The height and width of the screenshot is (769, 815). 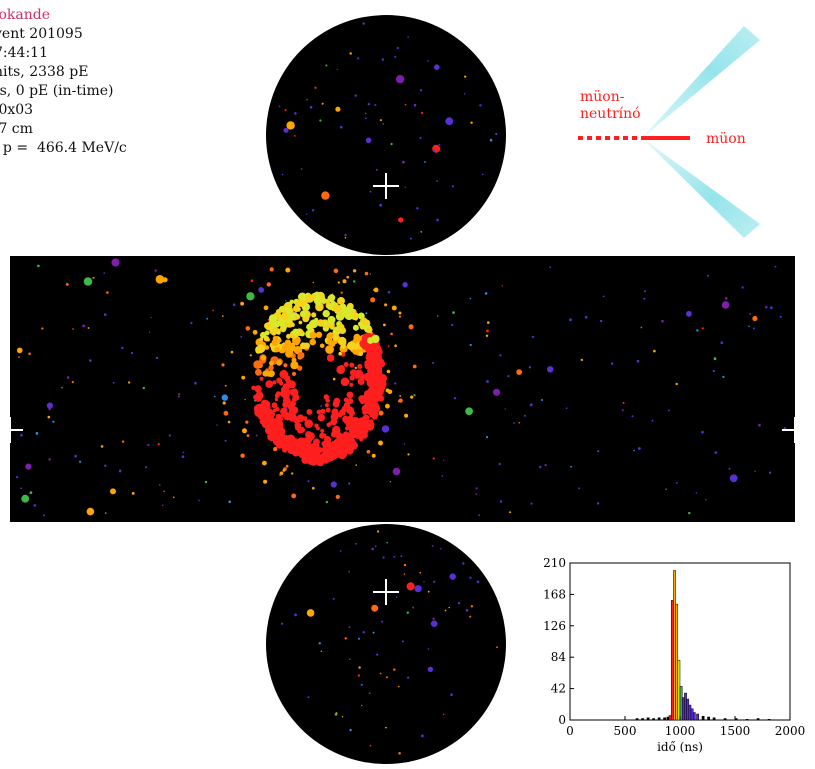 What do you see at coordinates (570, 731) in the screenshot?
I see `x-tick-label: 0` at bounding box center [570, 731].